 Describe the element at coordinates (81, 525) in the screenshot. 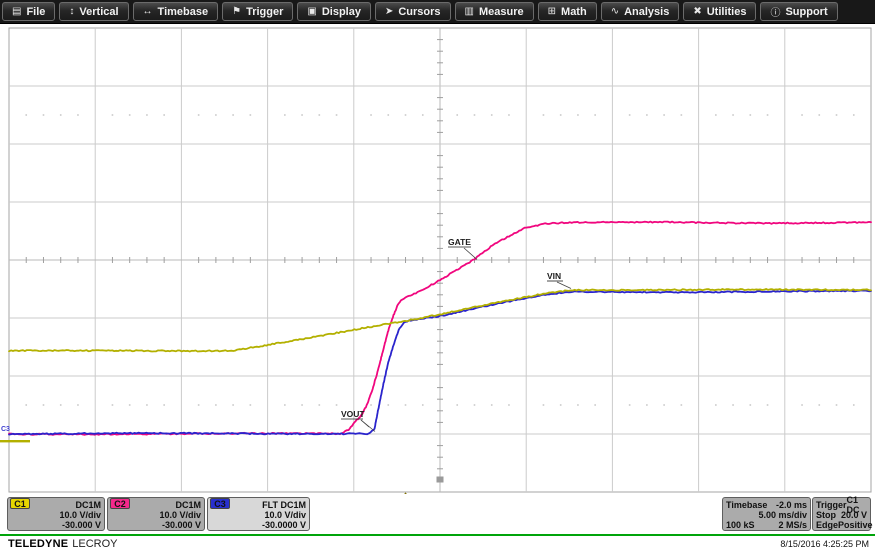

I see `c1-offset: -30.000 V` at that location.